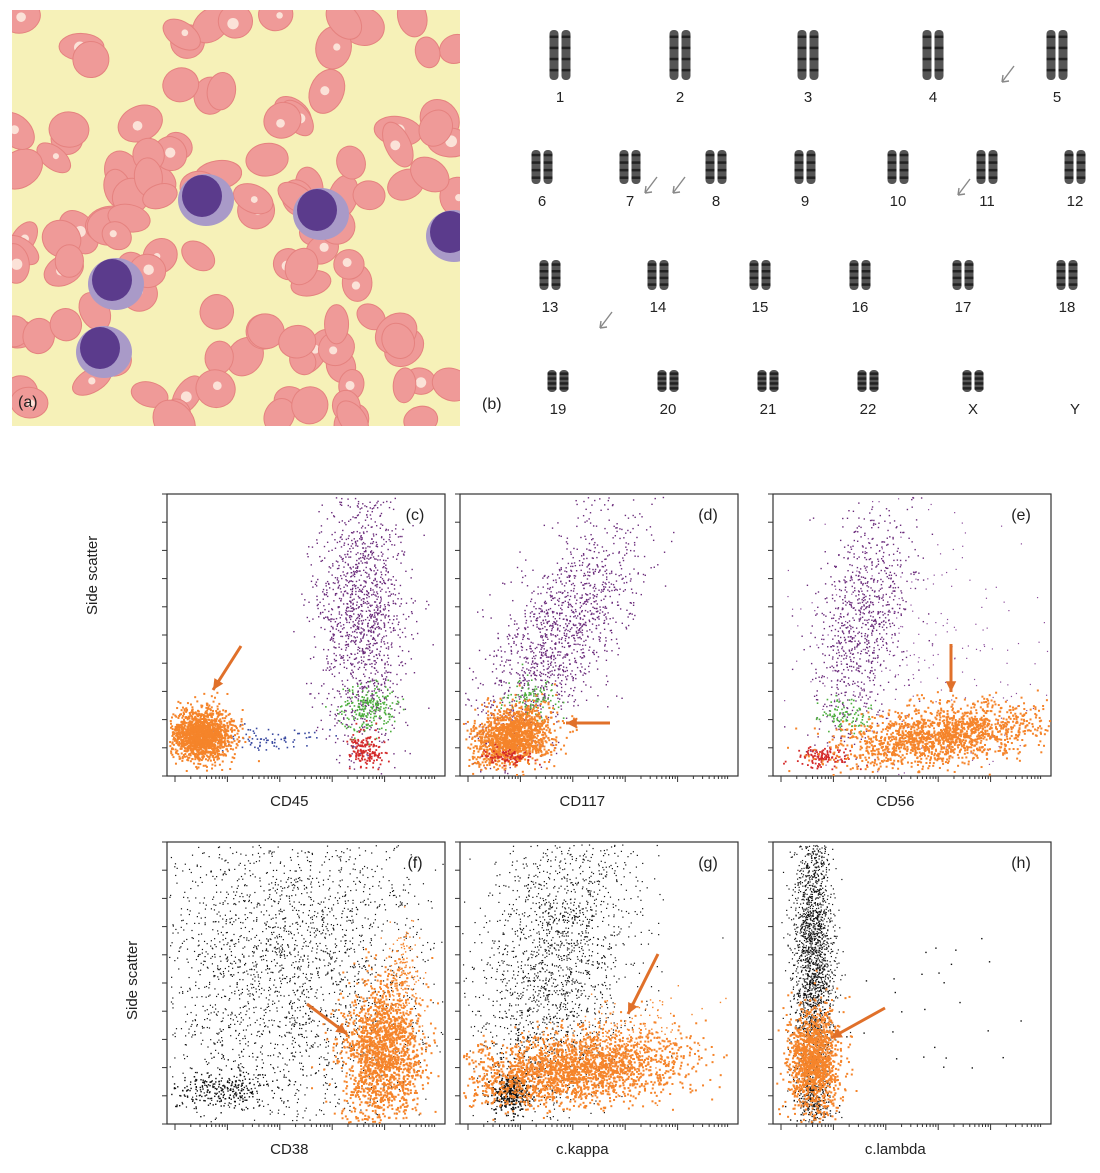  I want to click on chromosome-label: 2, so click(680, 97).